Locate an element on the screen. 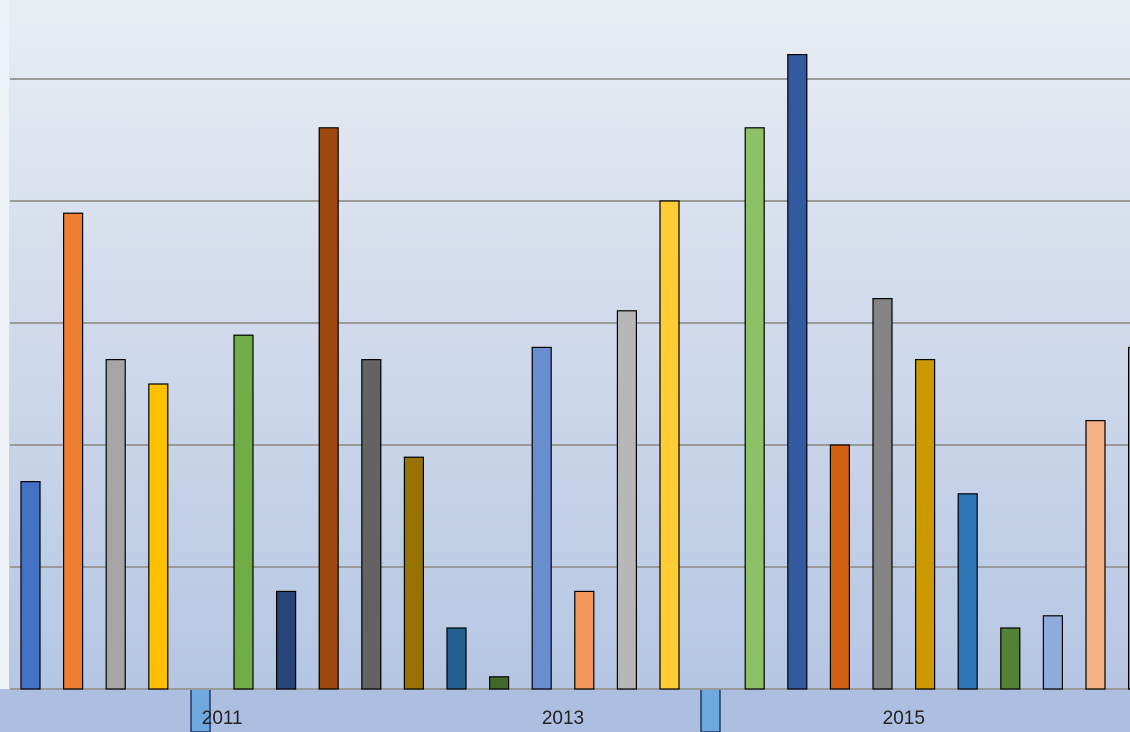  axis-marker is located at coordinates (710, 710).